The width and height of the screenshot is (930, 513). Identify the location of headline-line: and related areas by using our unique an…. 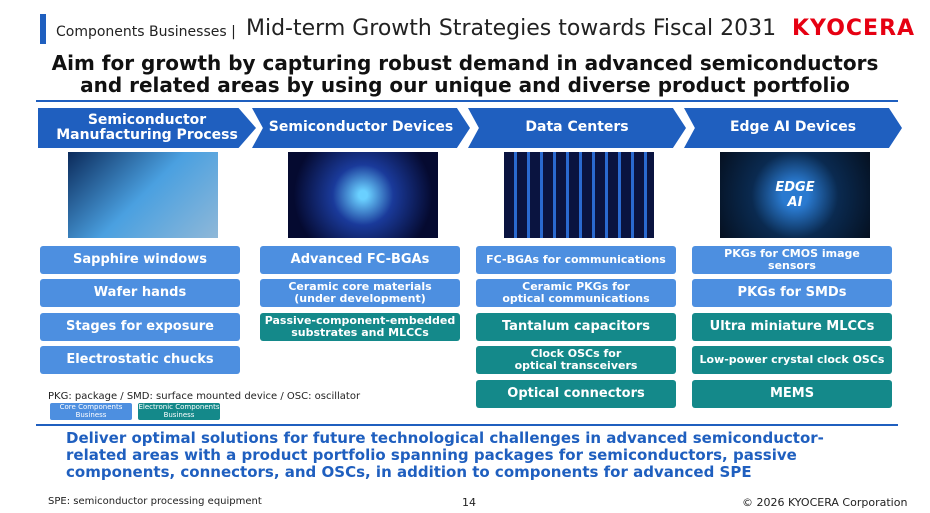
(465, 85).